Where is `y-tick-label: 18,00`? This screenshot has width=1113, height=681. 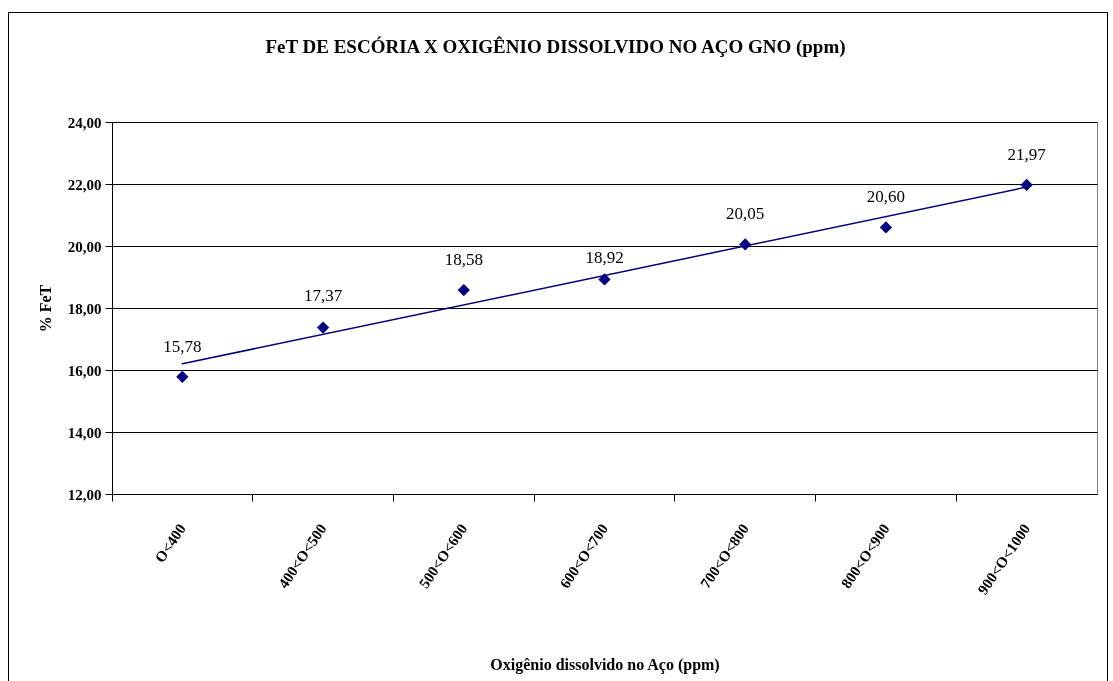 y-tick-label: 18,00 is located at coordinates (84, 308).